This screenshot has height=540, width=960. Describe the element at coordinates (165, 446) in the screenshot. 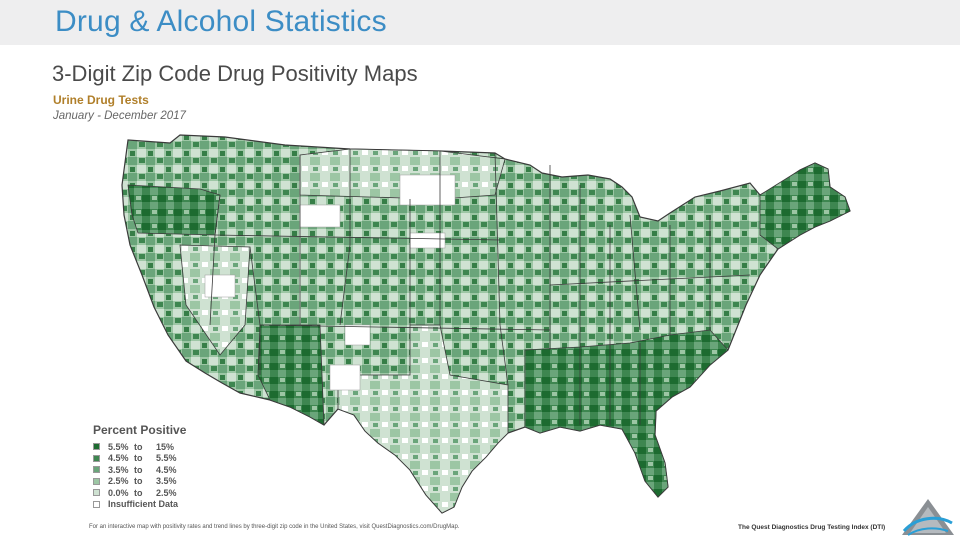

I see `legend-to: 15%` at that location.